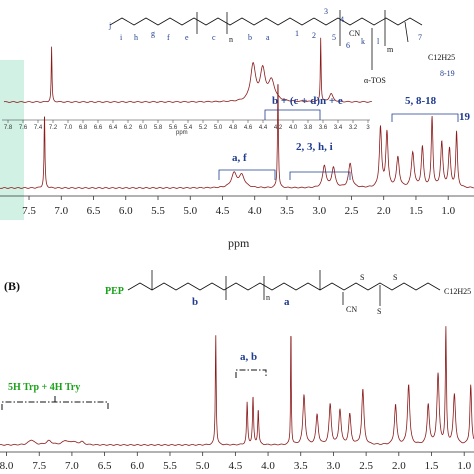 This screenshot has width=474, height=474. Describe the element at coordinates (395, 277) in the screenshot. I see `chem-label-s3: S` at that location.